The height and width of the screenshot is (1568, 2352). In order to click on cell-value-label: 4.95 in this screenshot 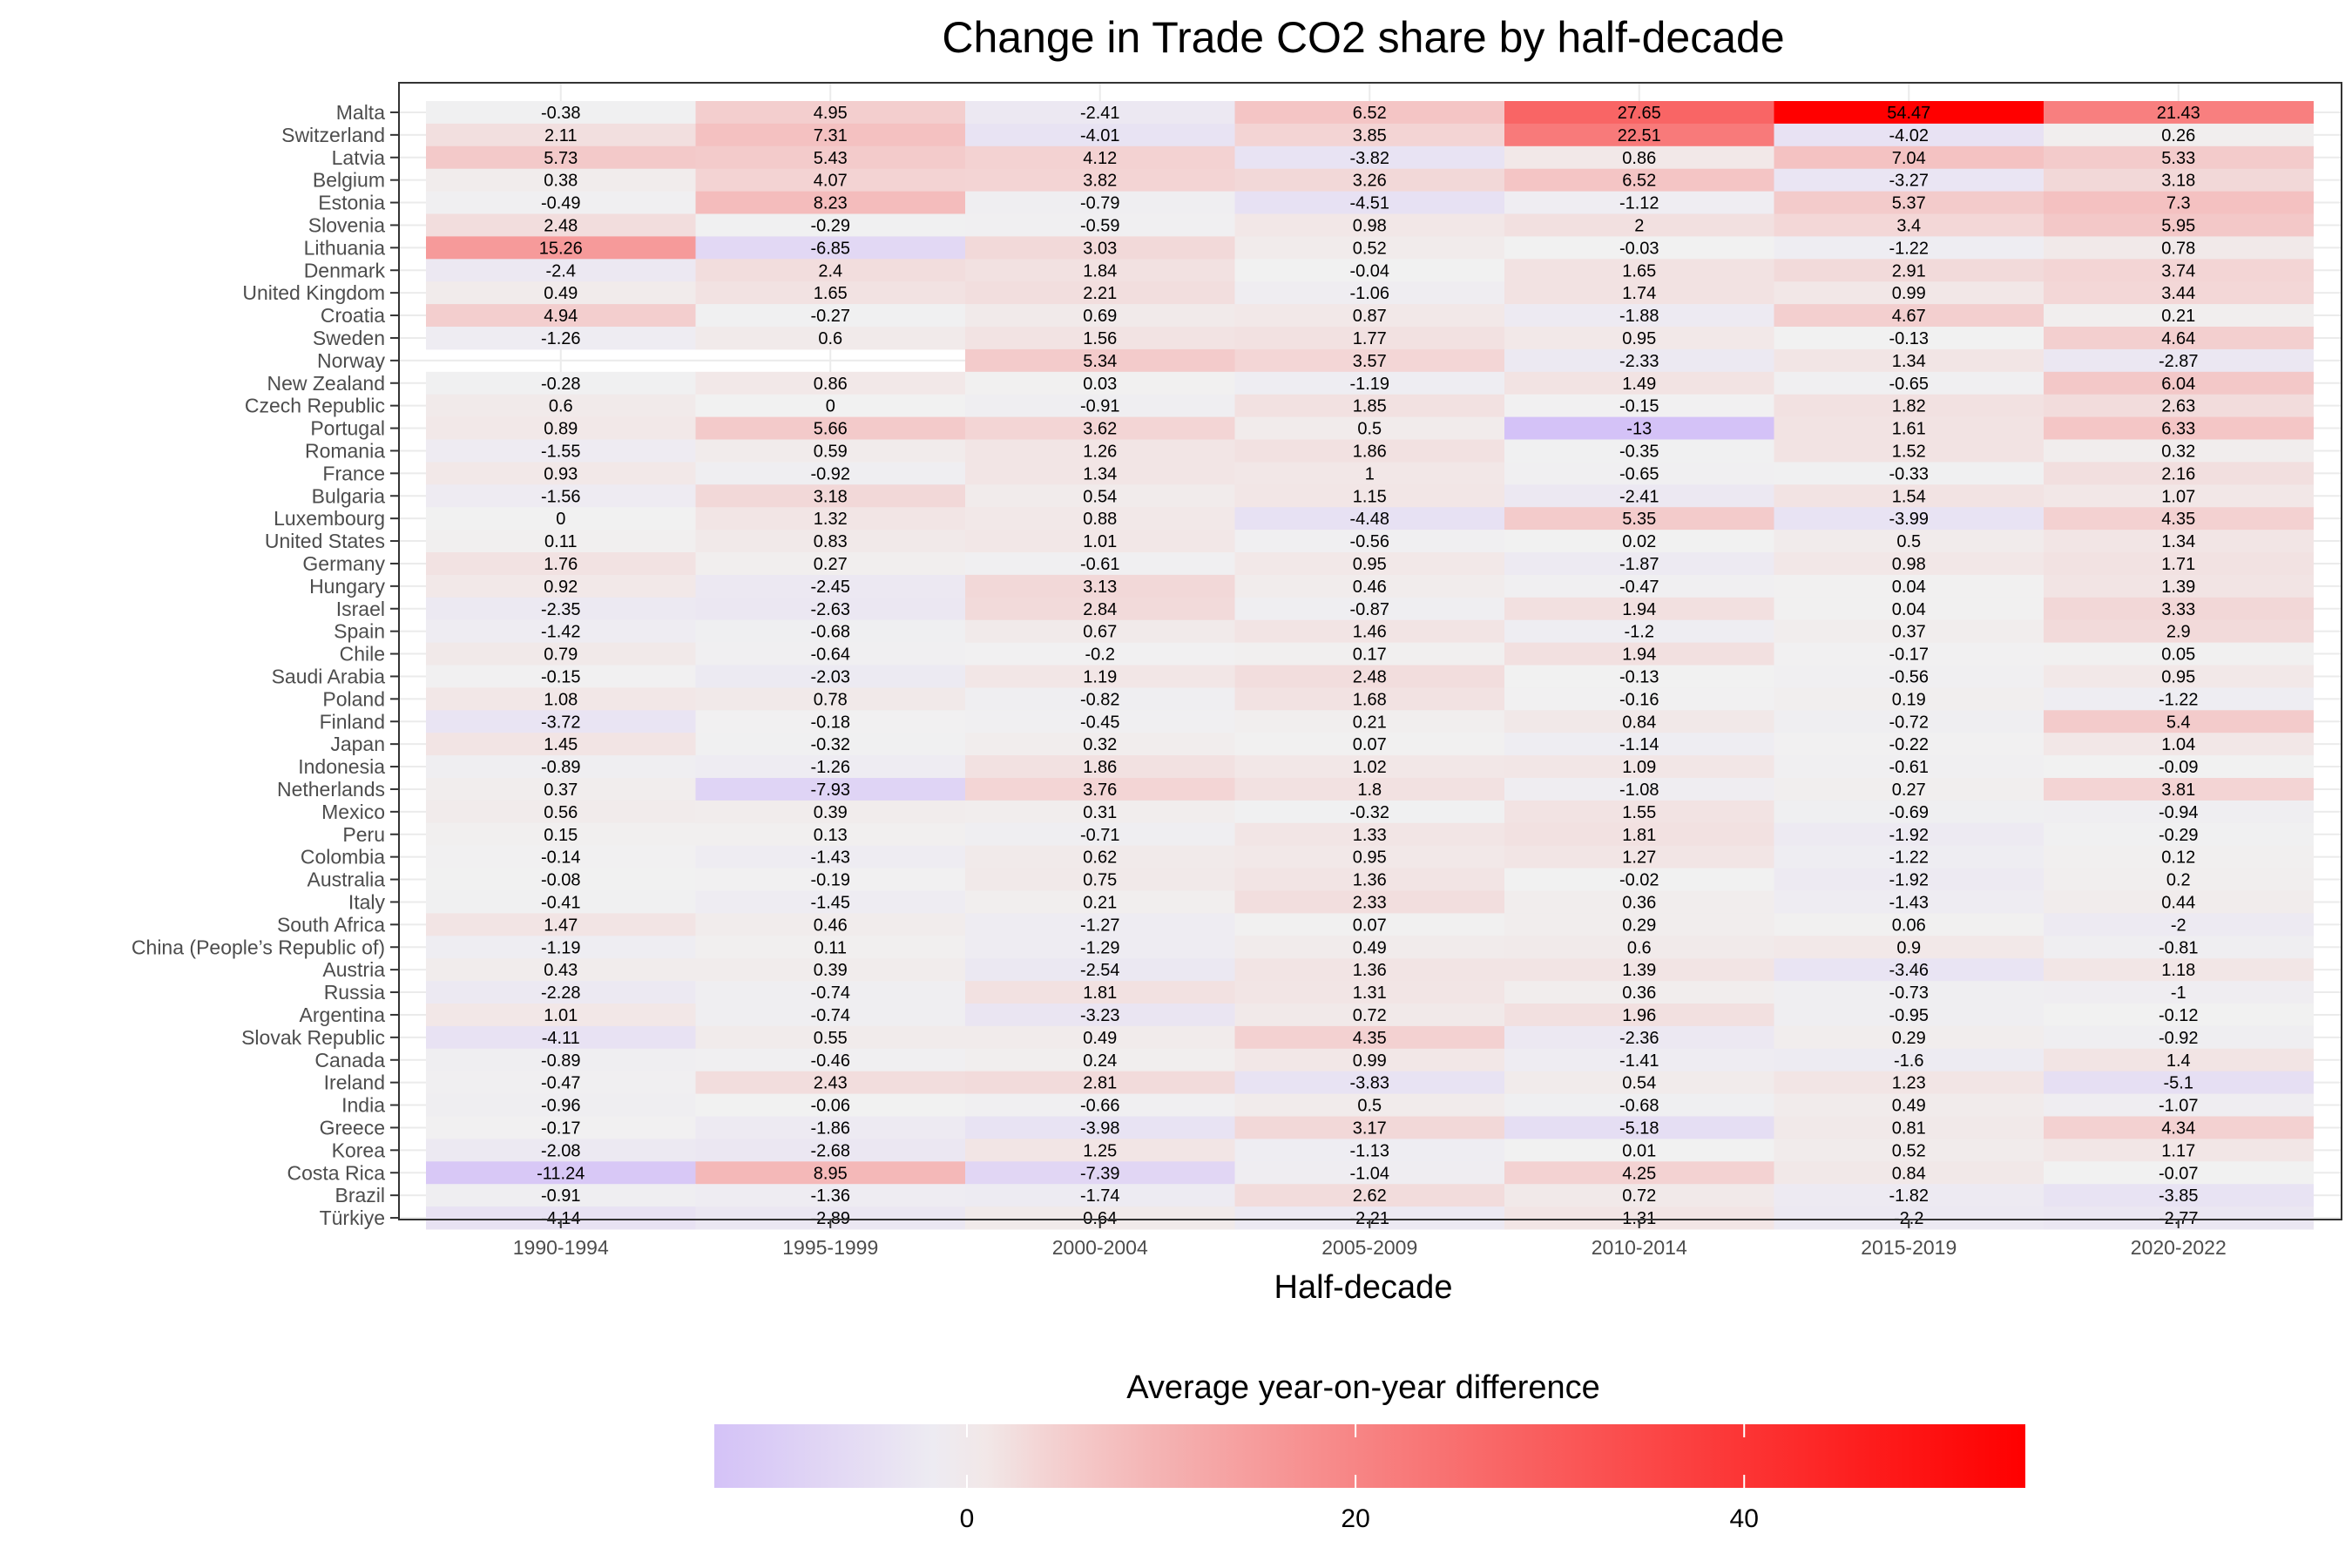, I will do `click(831, 114)`.